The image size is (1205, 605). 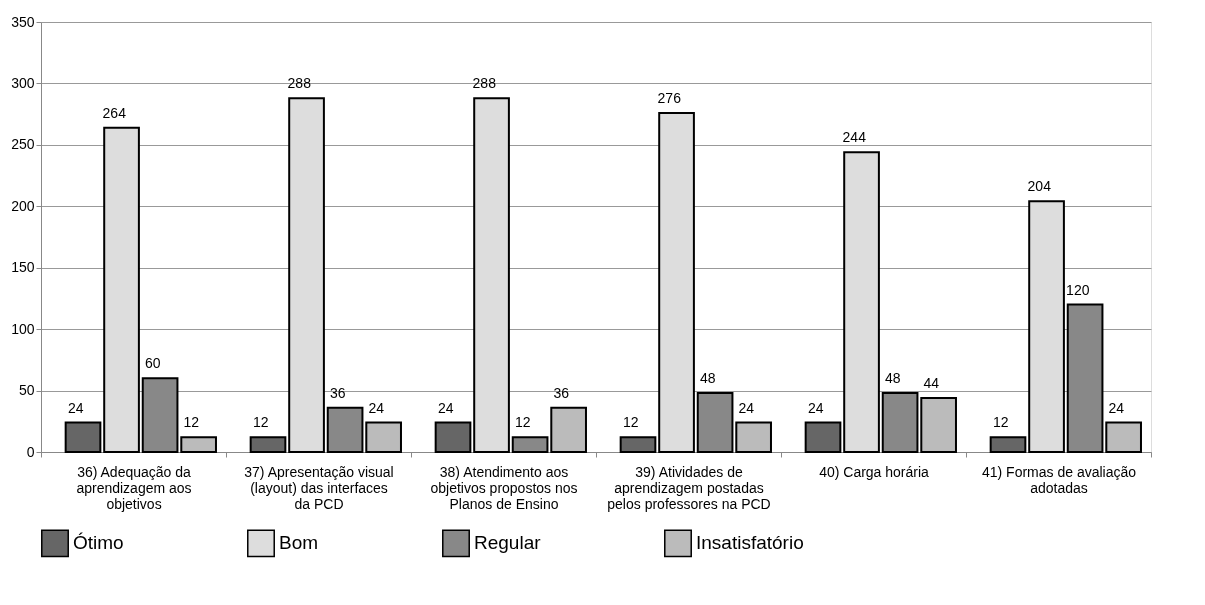 I want to click on legend-label: Bom, so click(x=299, y=543).